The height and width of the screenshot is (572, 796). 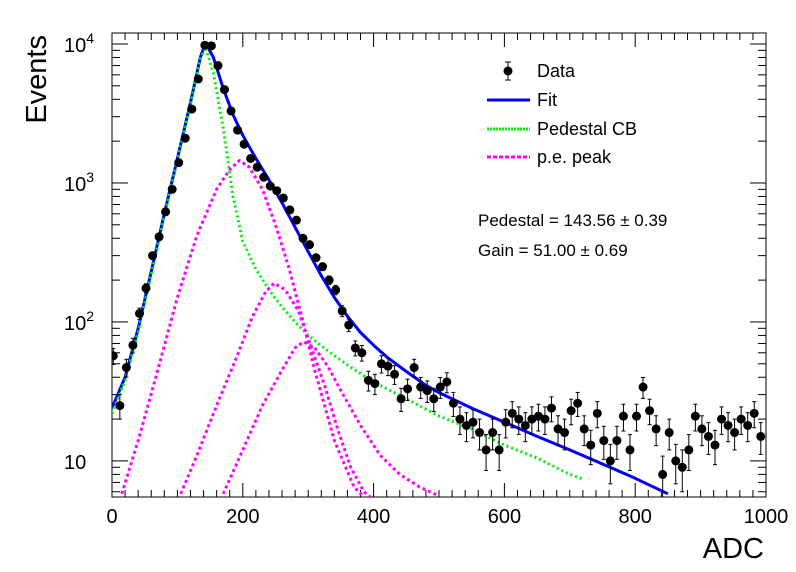 What do you see at coordinates (733, 549) in the screenshot?
I see `x-axis-title: ADC` at bounding box center [733, 549].